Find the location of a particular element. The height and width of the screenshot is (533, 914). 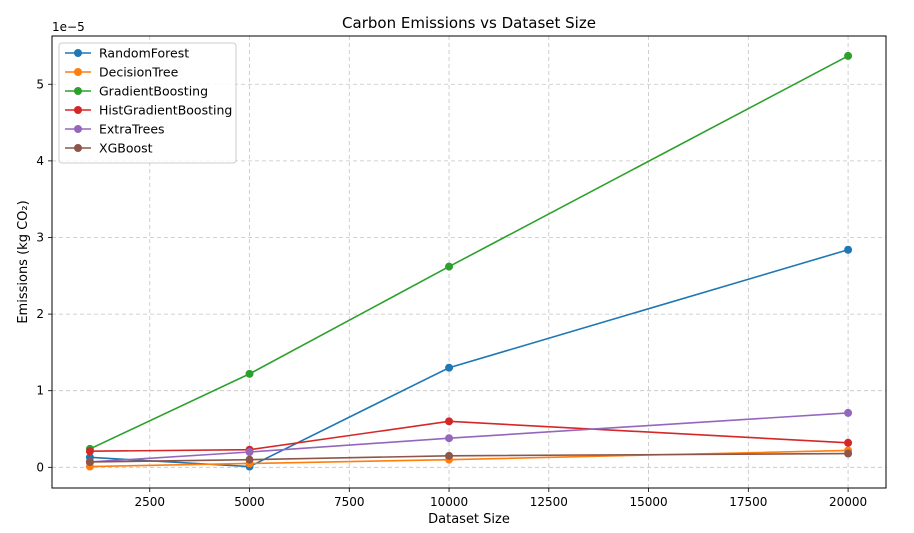

legend-item: XGBoost is located at coordinates (109, 148).